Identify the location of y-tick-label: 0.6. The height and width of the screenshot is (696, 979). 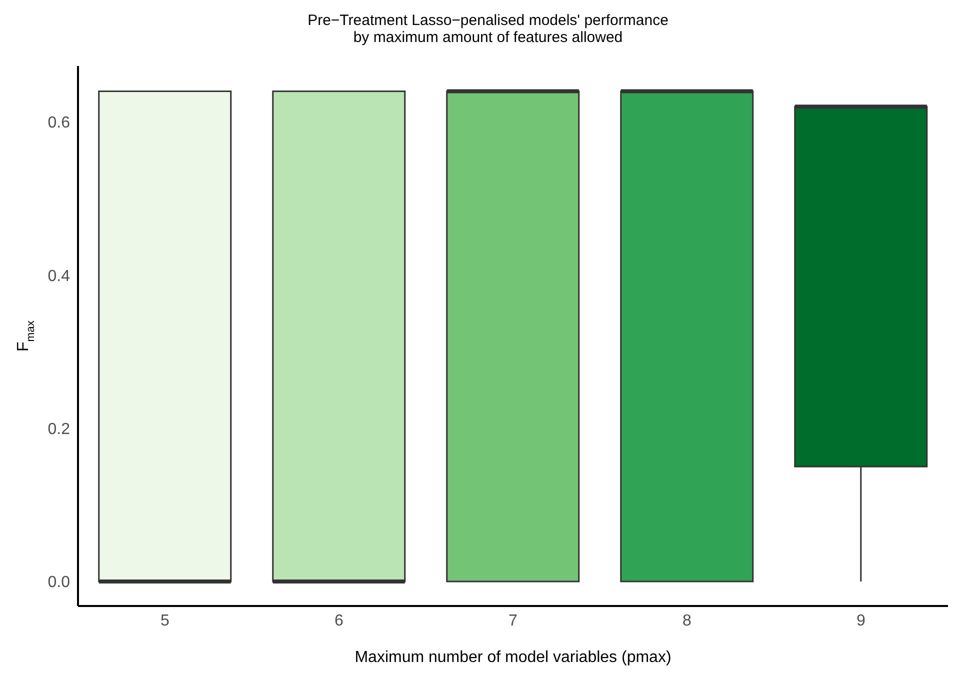
(59, 123).